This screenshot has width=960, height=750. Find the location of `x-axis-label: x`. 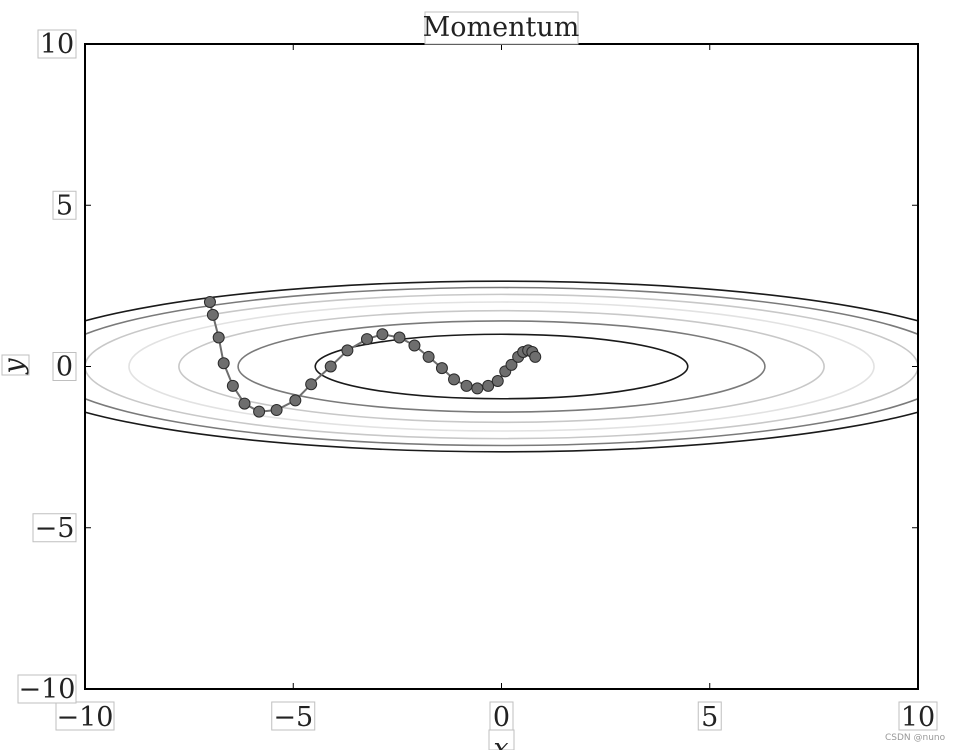

x-axis-label: x is located at coordinates (501, 739).